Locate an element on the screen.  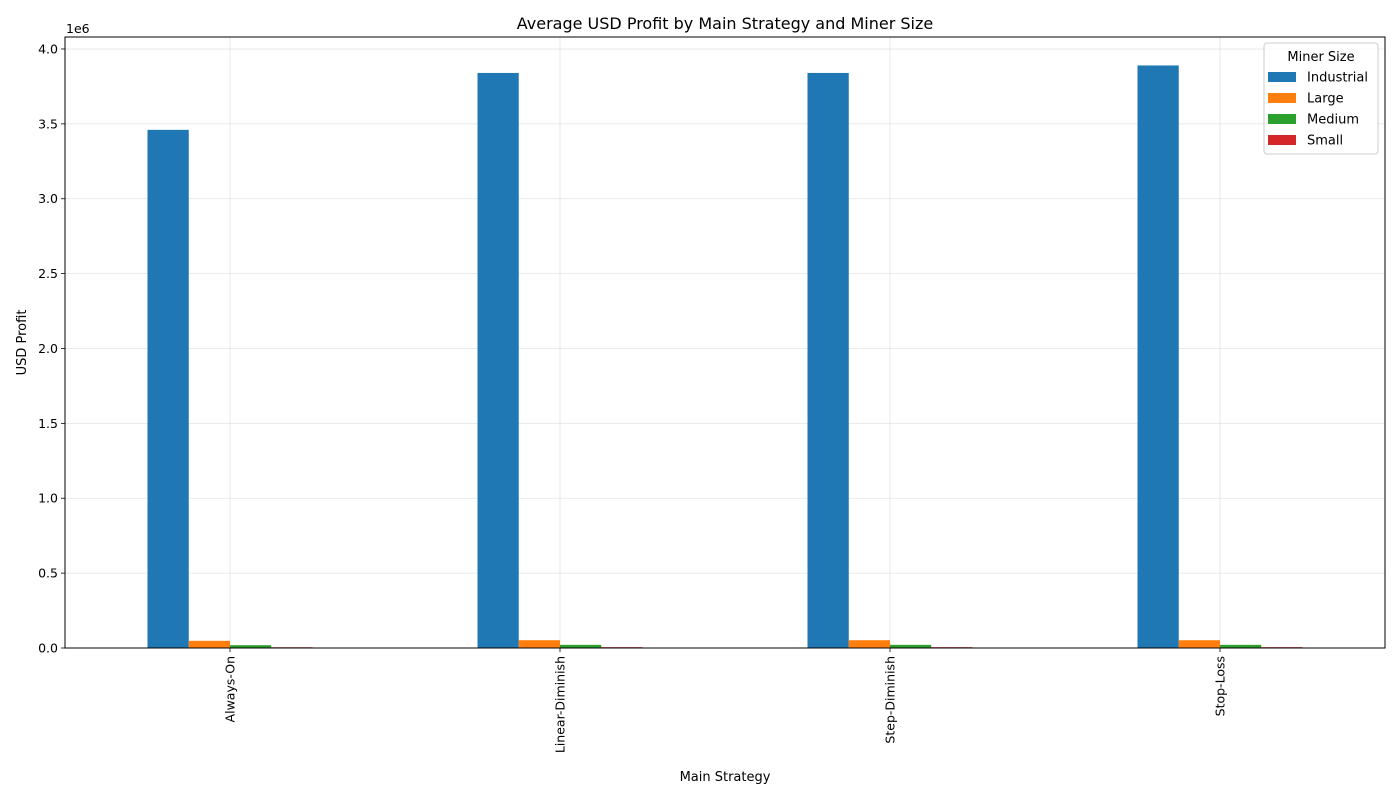
y-tick-label: 2.0 is located at coordinates (48, 348).